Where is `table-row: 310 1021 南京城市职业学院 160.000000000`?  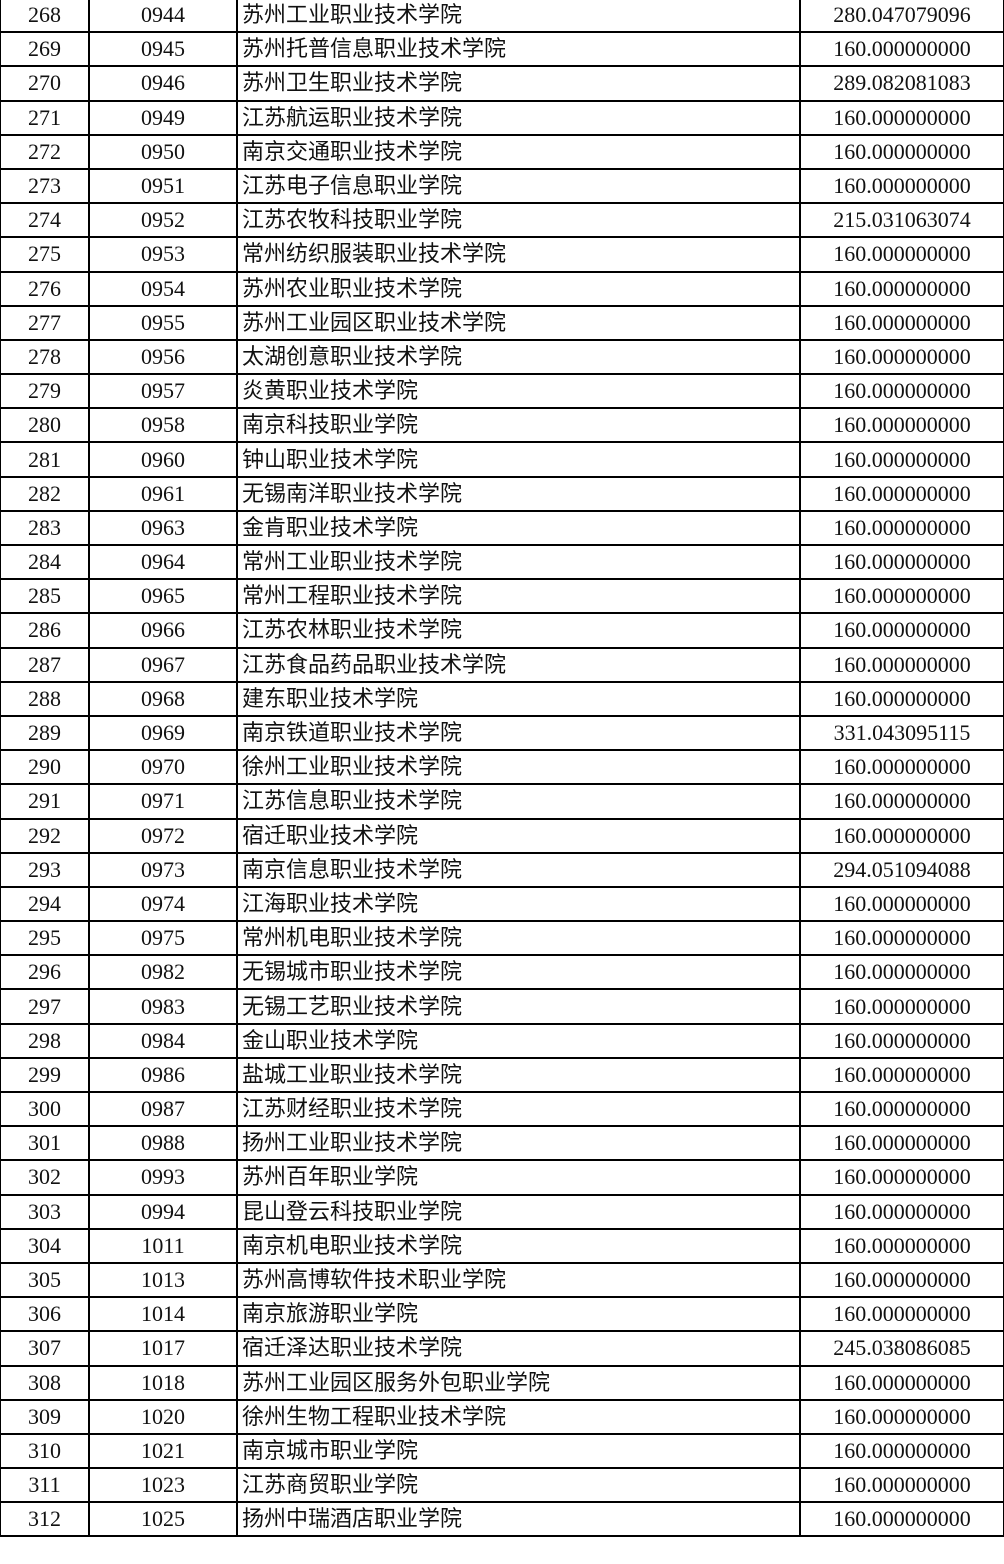 table-row: 310 1021 南京城市职业学院 160.000000000 is located at coordinates (502, 1451).